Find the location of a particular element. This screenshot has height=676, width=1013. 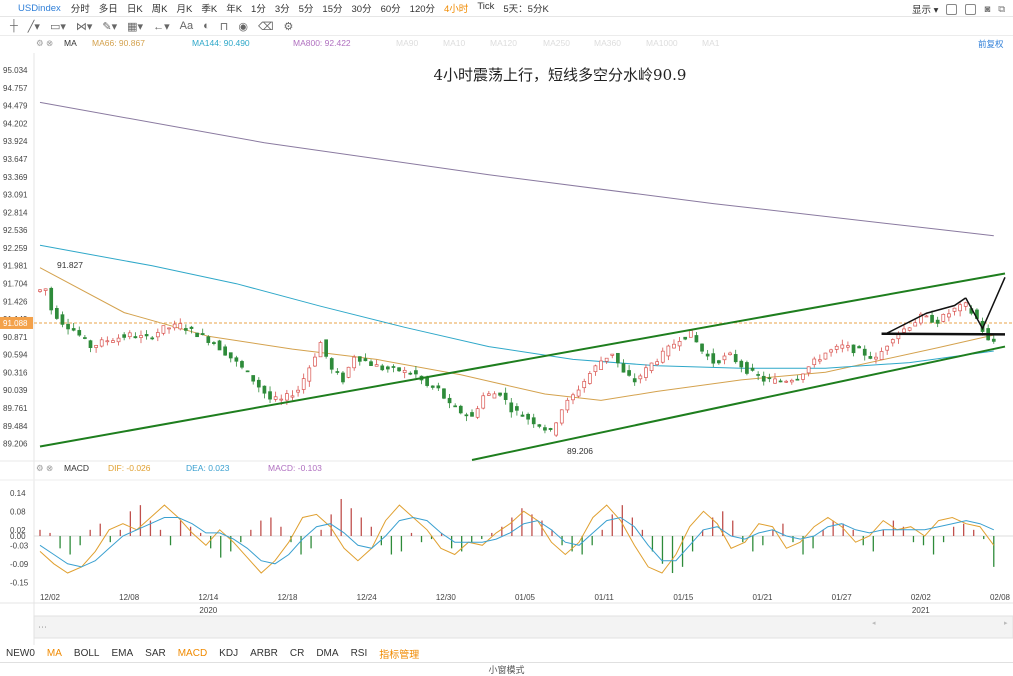

macd-tick-label: 0.14 is located at coordinates (18, 493).